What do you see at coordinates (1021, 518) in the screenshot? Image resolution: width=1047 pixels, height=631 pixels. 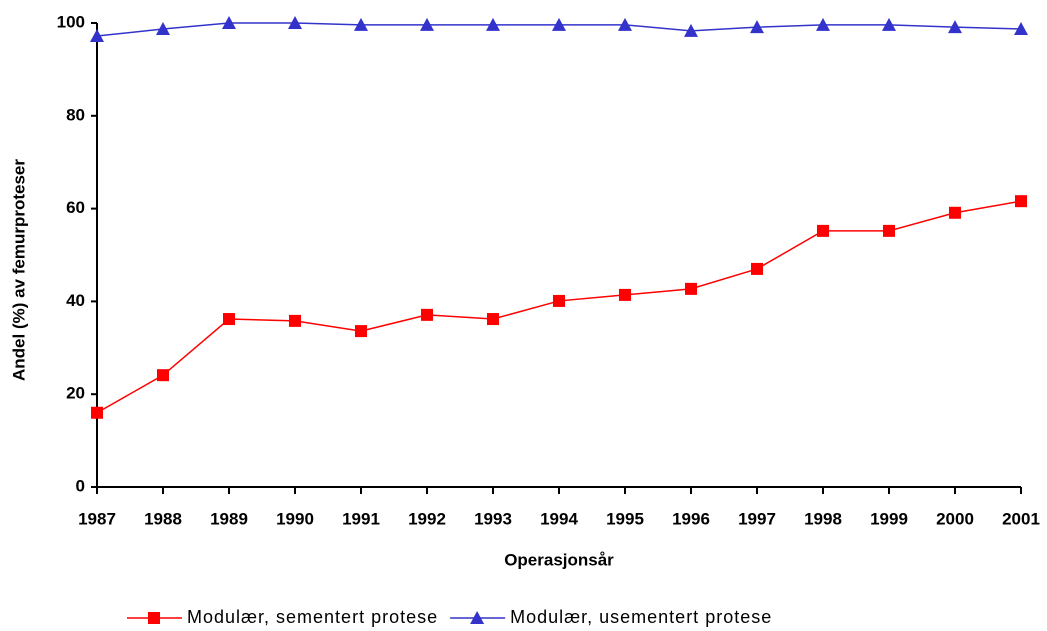 I see `x-tick-label: 2001` at bounding box center [1021, 518].